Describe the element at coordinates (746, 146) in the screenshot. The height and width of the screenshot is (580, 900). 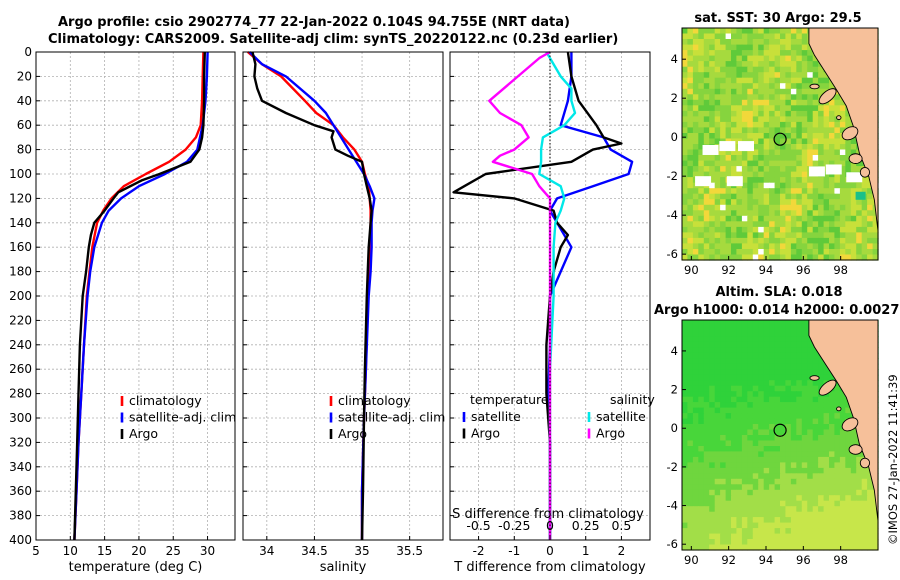
I see `map-gap` at that location.